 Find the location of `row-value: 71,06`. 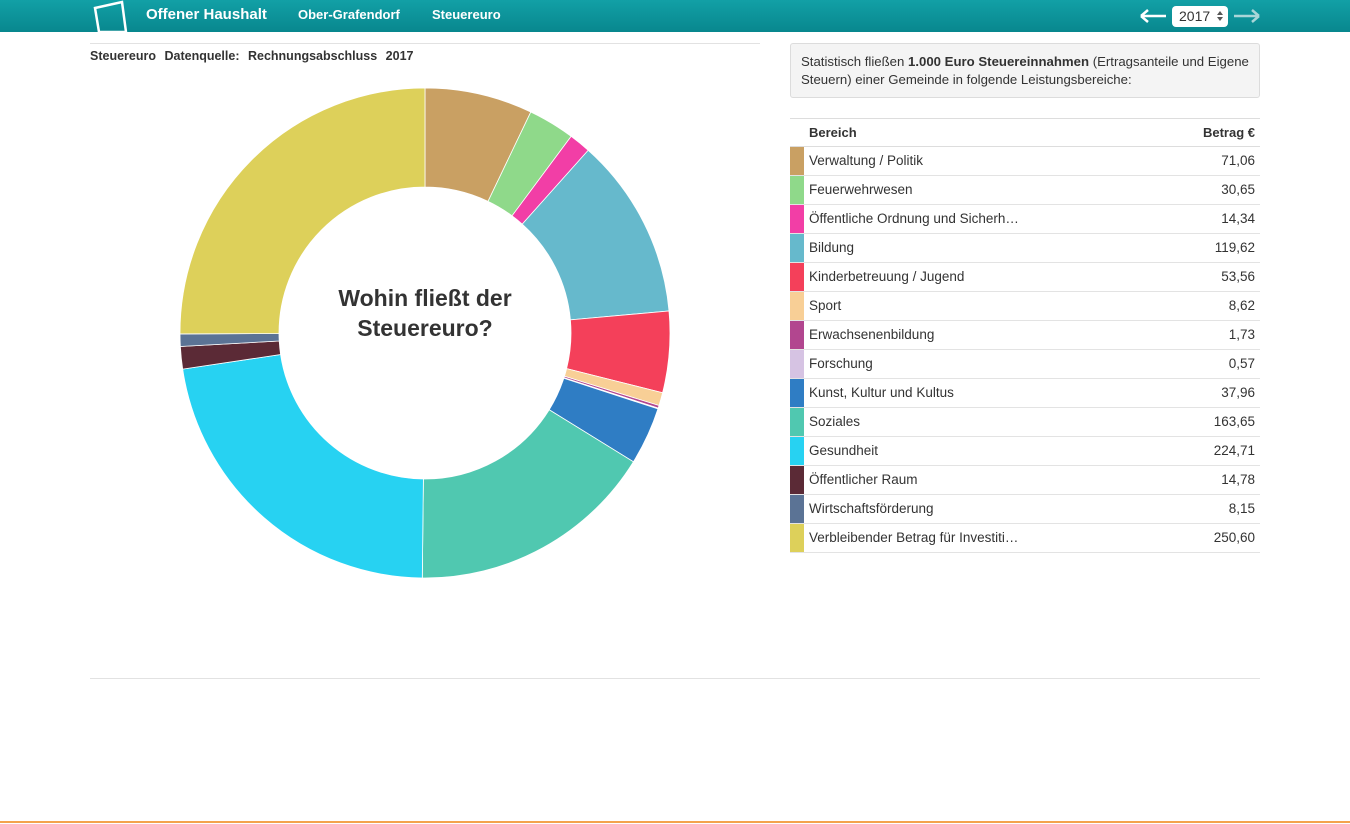

row-value: 71,06 is located at coordinates (1238, 160).